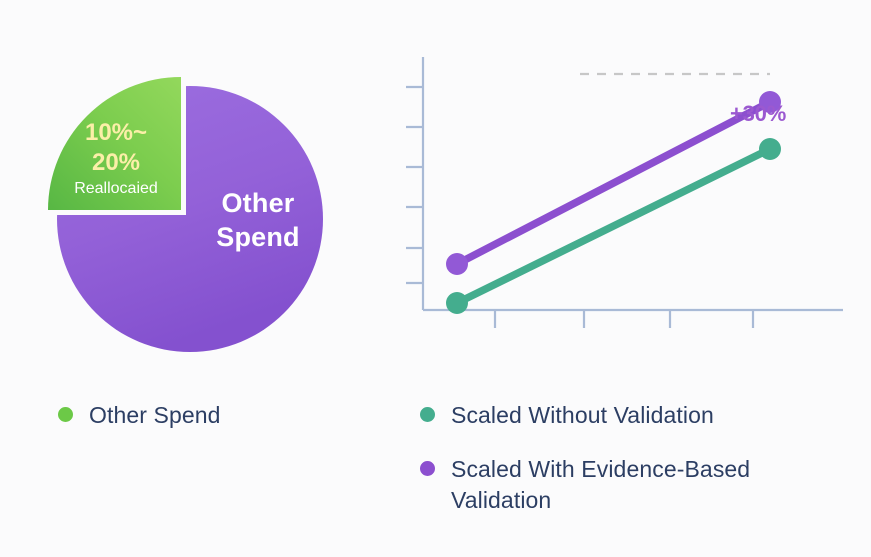  I want to click on data-point-green-start, so click(457, 303).